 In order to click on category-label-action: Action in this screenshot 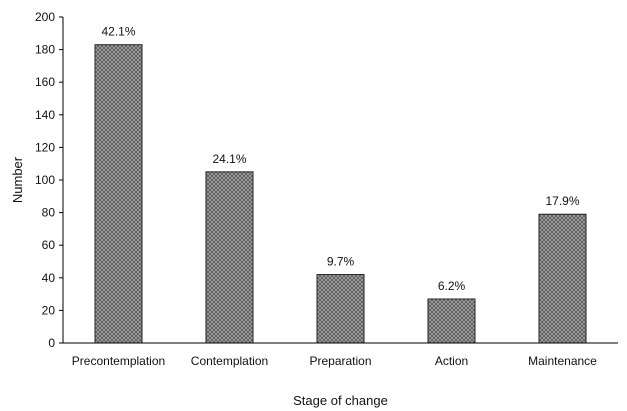, I will do `click(451, 361)`.